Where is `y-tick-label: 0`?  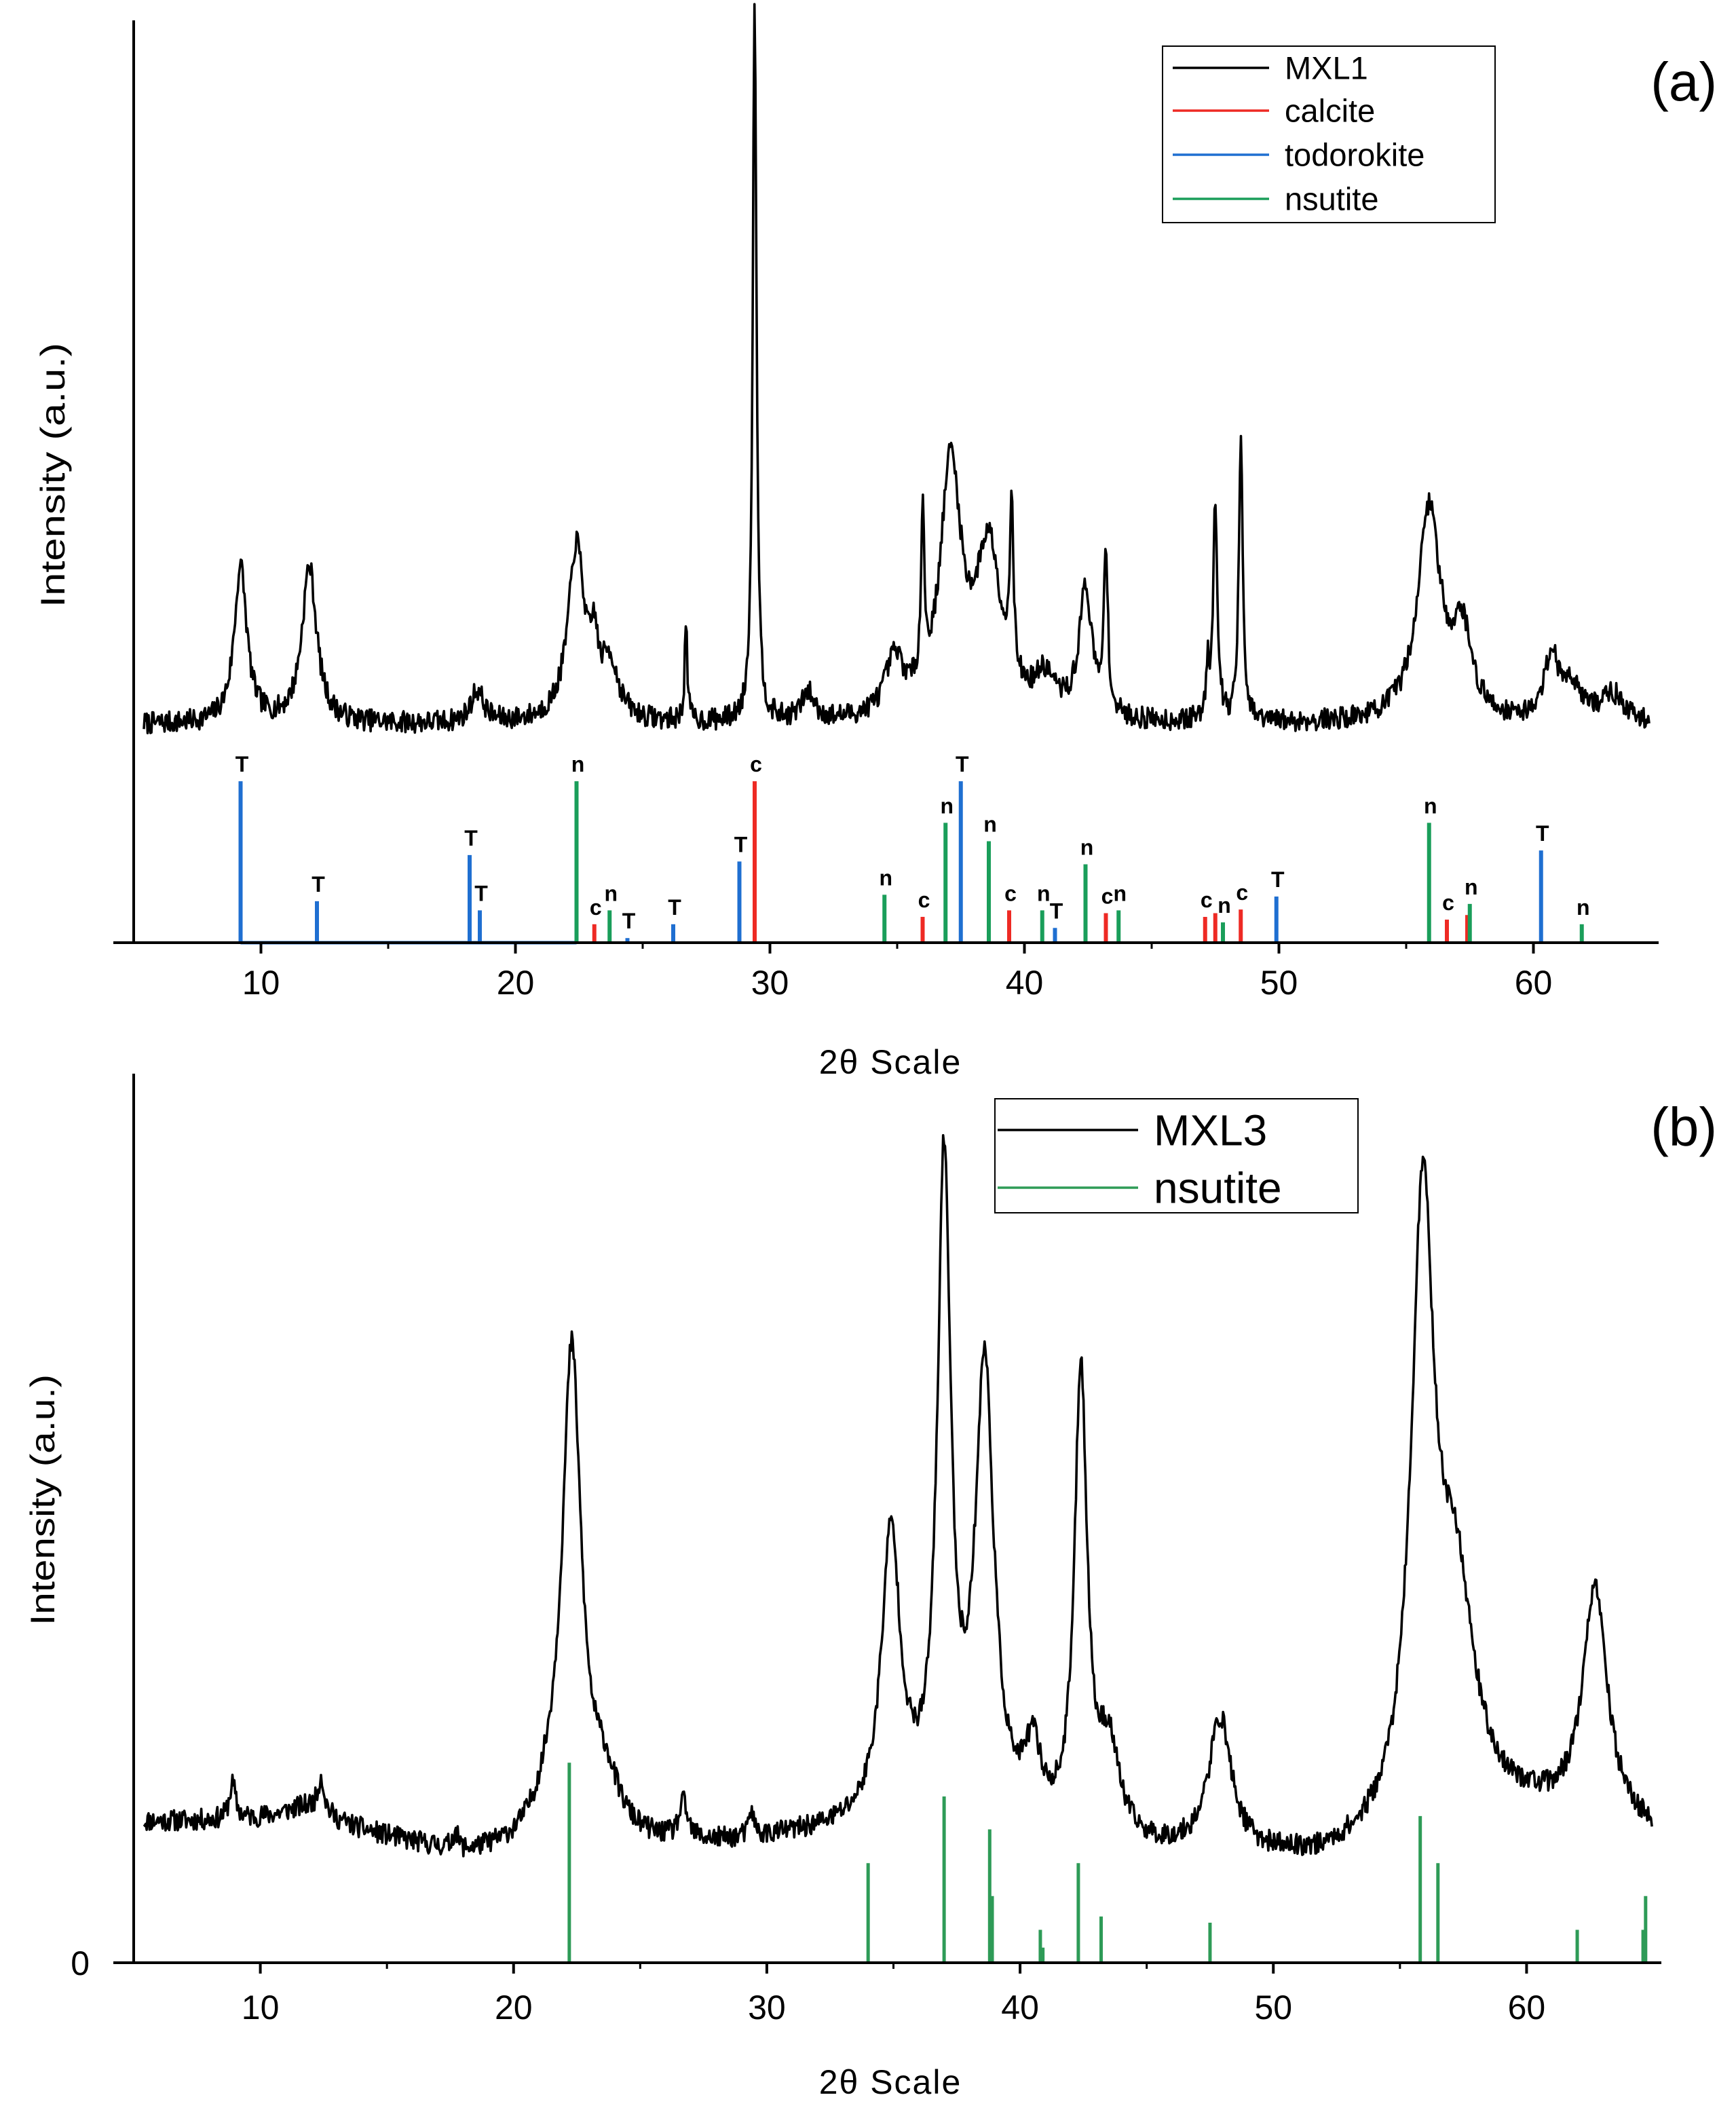
y-tick-label: 0 is located at coordinates (80, 1963).